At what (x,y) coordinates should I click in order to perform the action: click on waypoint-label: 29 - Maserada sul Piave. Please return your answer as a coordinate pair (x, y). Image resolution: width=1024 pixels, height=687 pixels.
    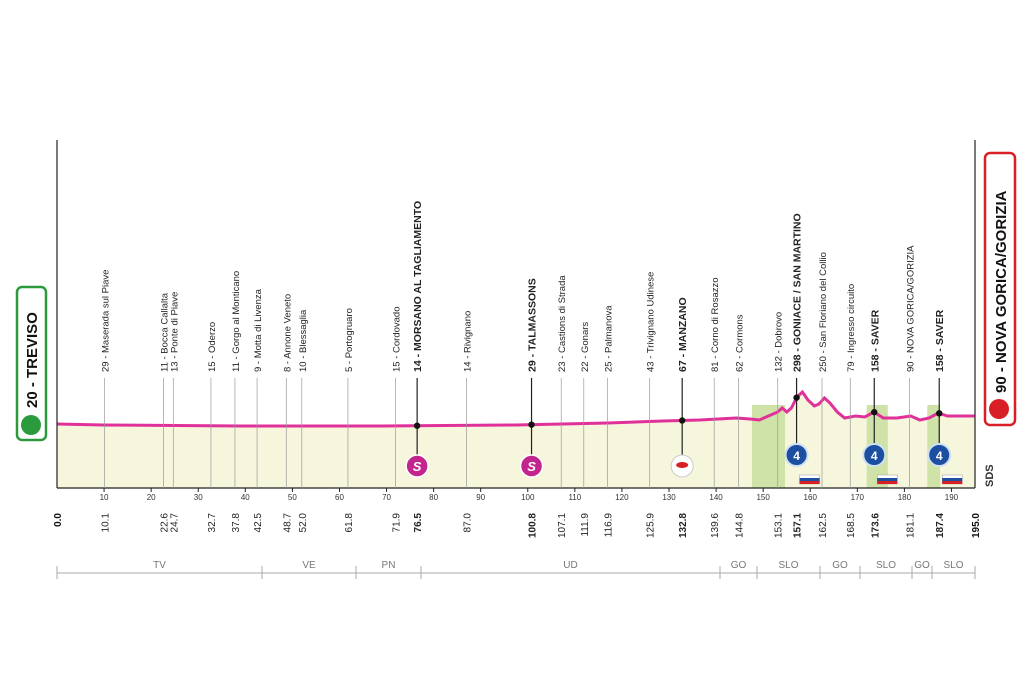
    Looking at the image, I should click on (106, 321).